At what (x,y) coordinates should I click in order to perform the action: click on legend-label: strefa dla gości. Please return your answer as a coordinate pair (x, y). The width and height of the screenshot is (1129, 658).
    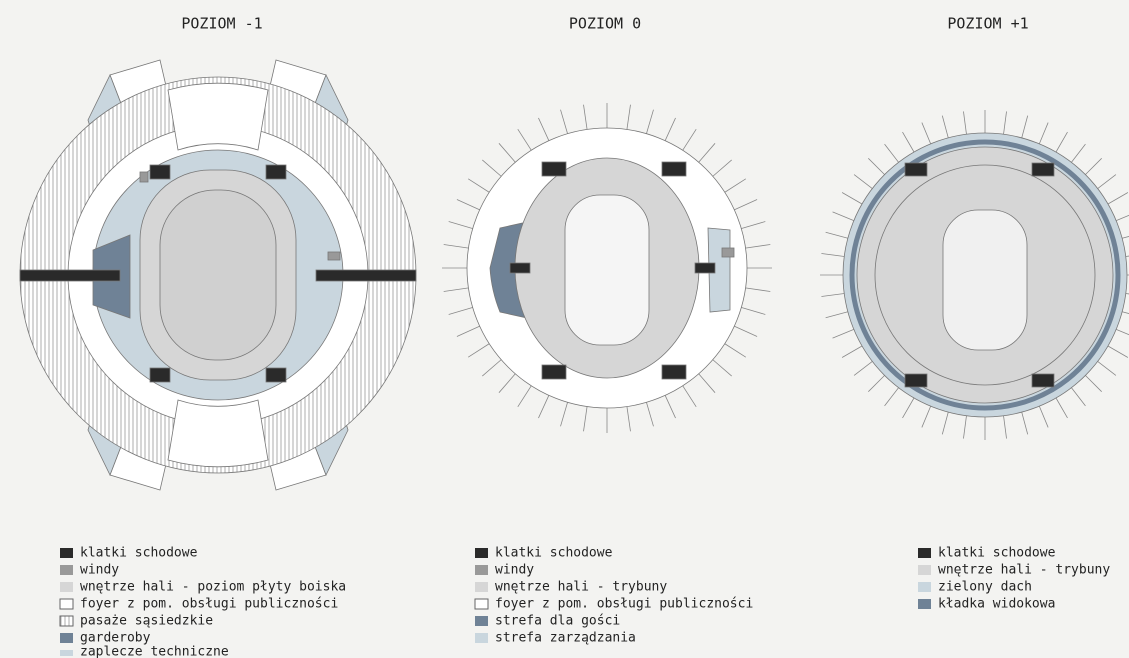
    Looking at the image, I should click on (557, 621).